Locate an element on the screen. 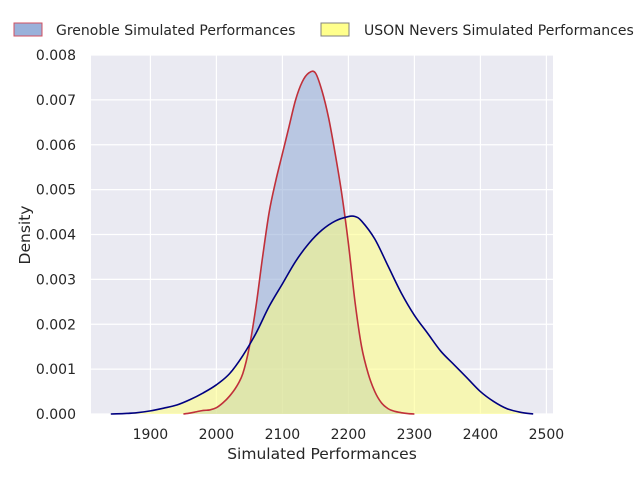 This screenshot has width=640, height=480. grenoble-legend-swatch is located at coordinates (28, 29).